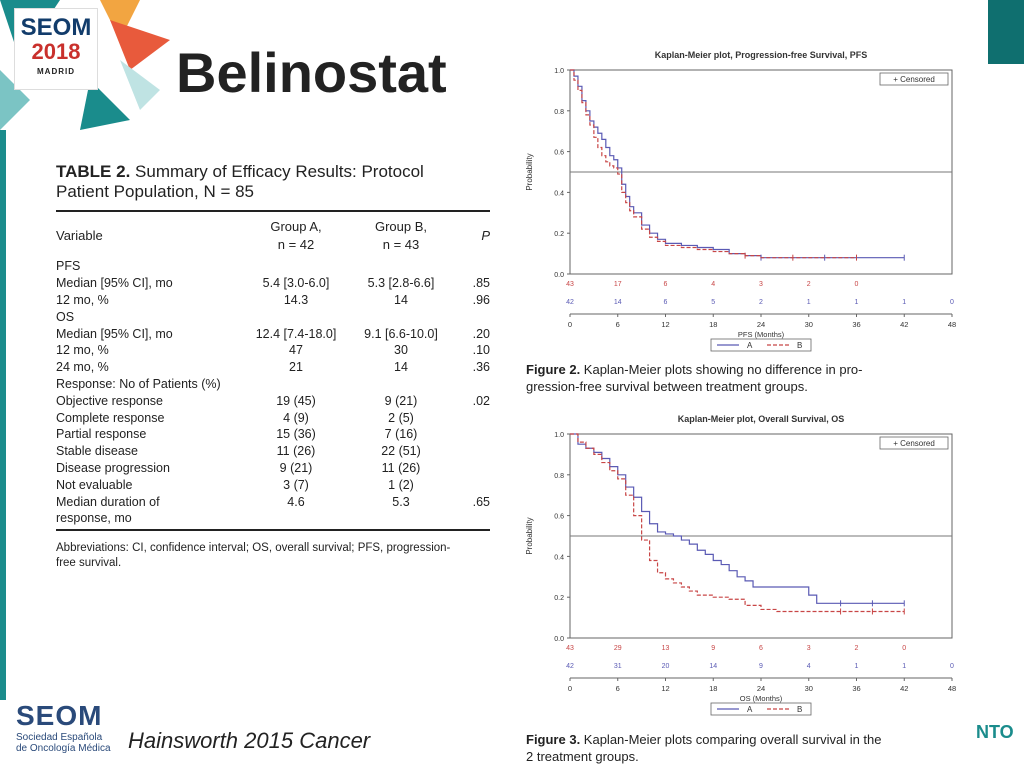 The image size is (1024, 768). Describe the element at coordinates (401, 467) in the screenshot. I see `cell-group-b: 11 (26)` at that location.